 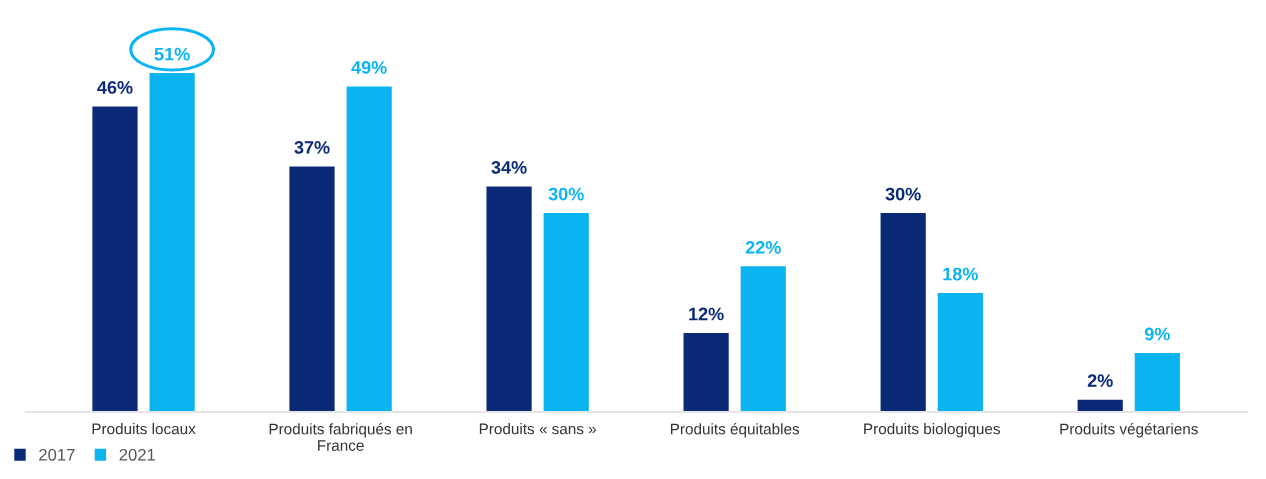 I want to click on x-tick-label: Produits « sans », so click(x=538, y=429).